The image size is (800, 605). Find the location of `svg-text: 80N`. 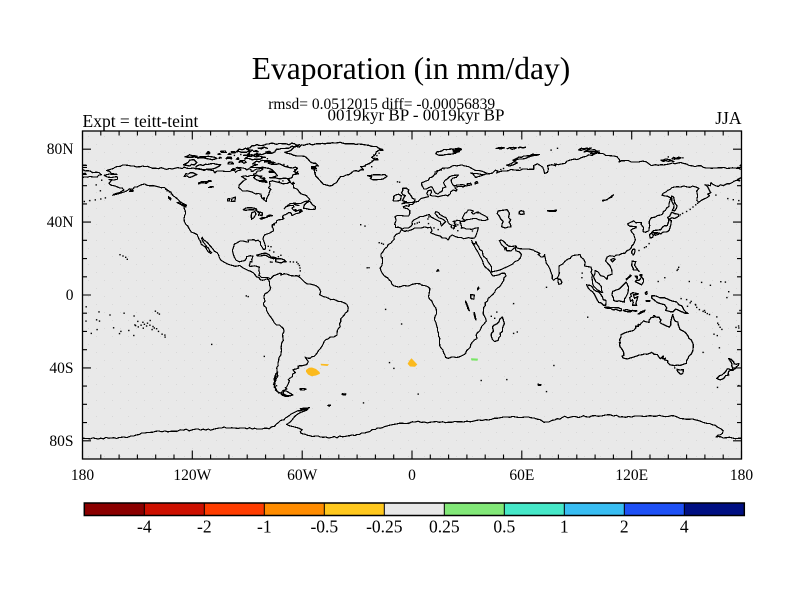

svg-text: 80N is located at coordinates (60, 149).